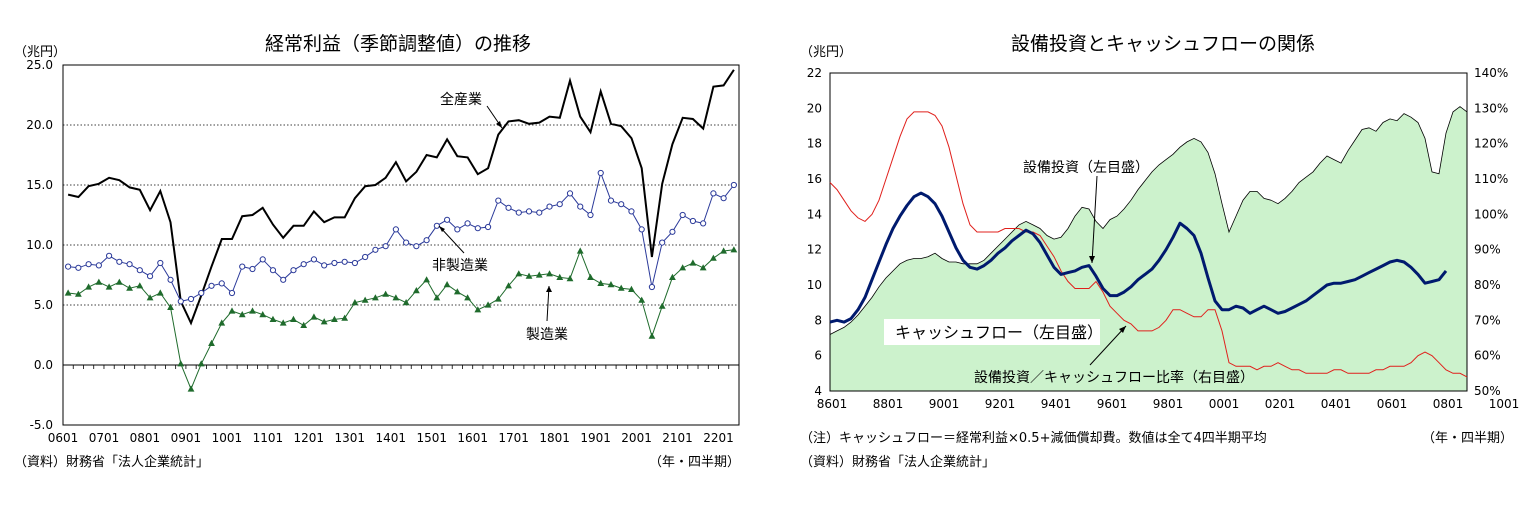 This screenshot has width=1528, height=505. What do you see at coordinates (1086, 168) in the screenshot?
I see `annotation-setsubi: 設備投資（左目盛）` at bounding box center [1086, 168].